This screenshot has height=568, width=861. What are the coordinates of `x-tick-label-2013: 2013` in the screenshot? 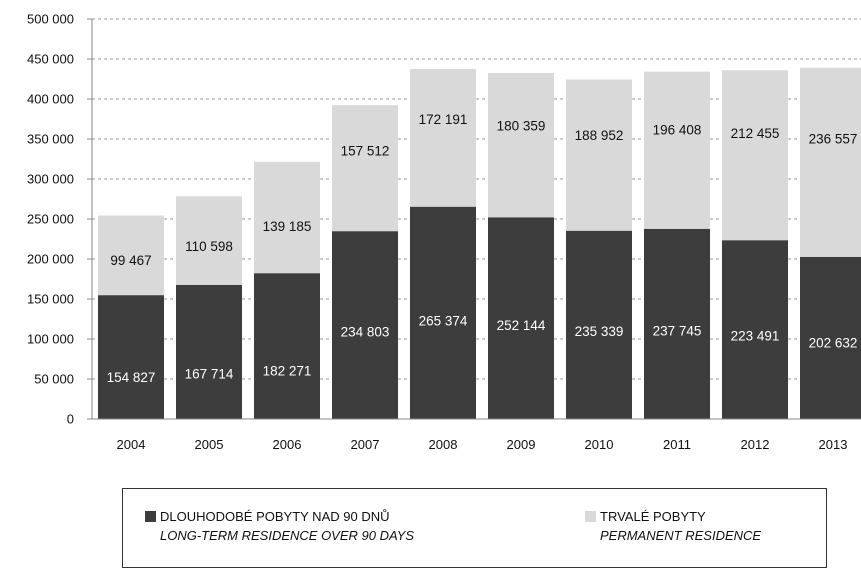 It's located at (833, 444).